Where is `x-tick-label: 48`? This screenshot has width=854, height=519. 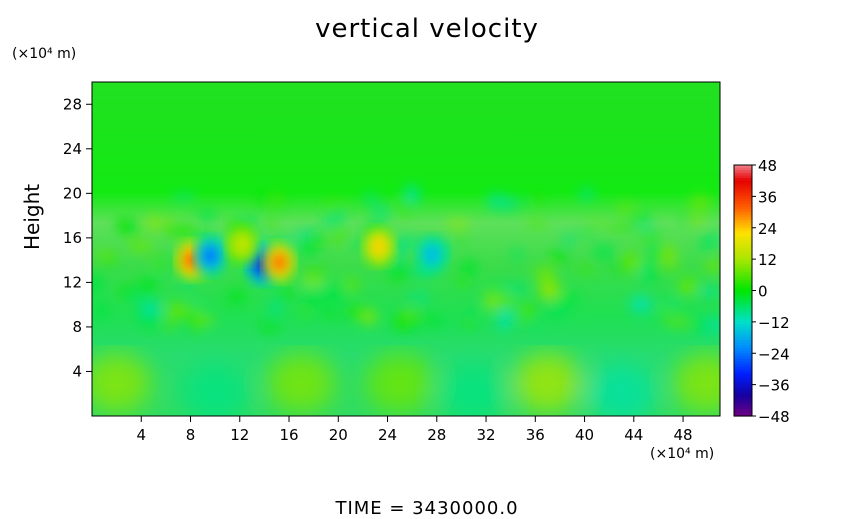
x-tick-label: 48 is located at coordinates (683, 435).